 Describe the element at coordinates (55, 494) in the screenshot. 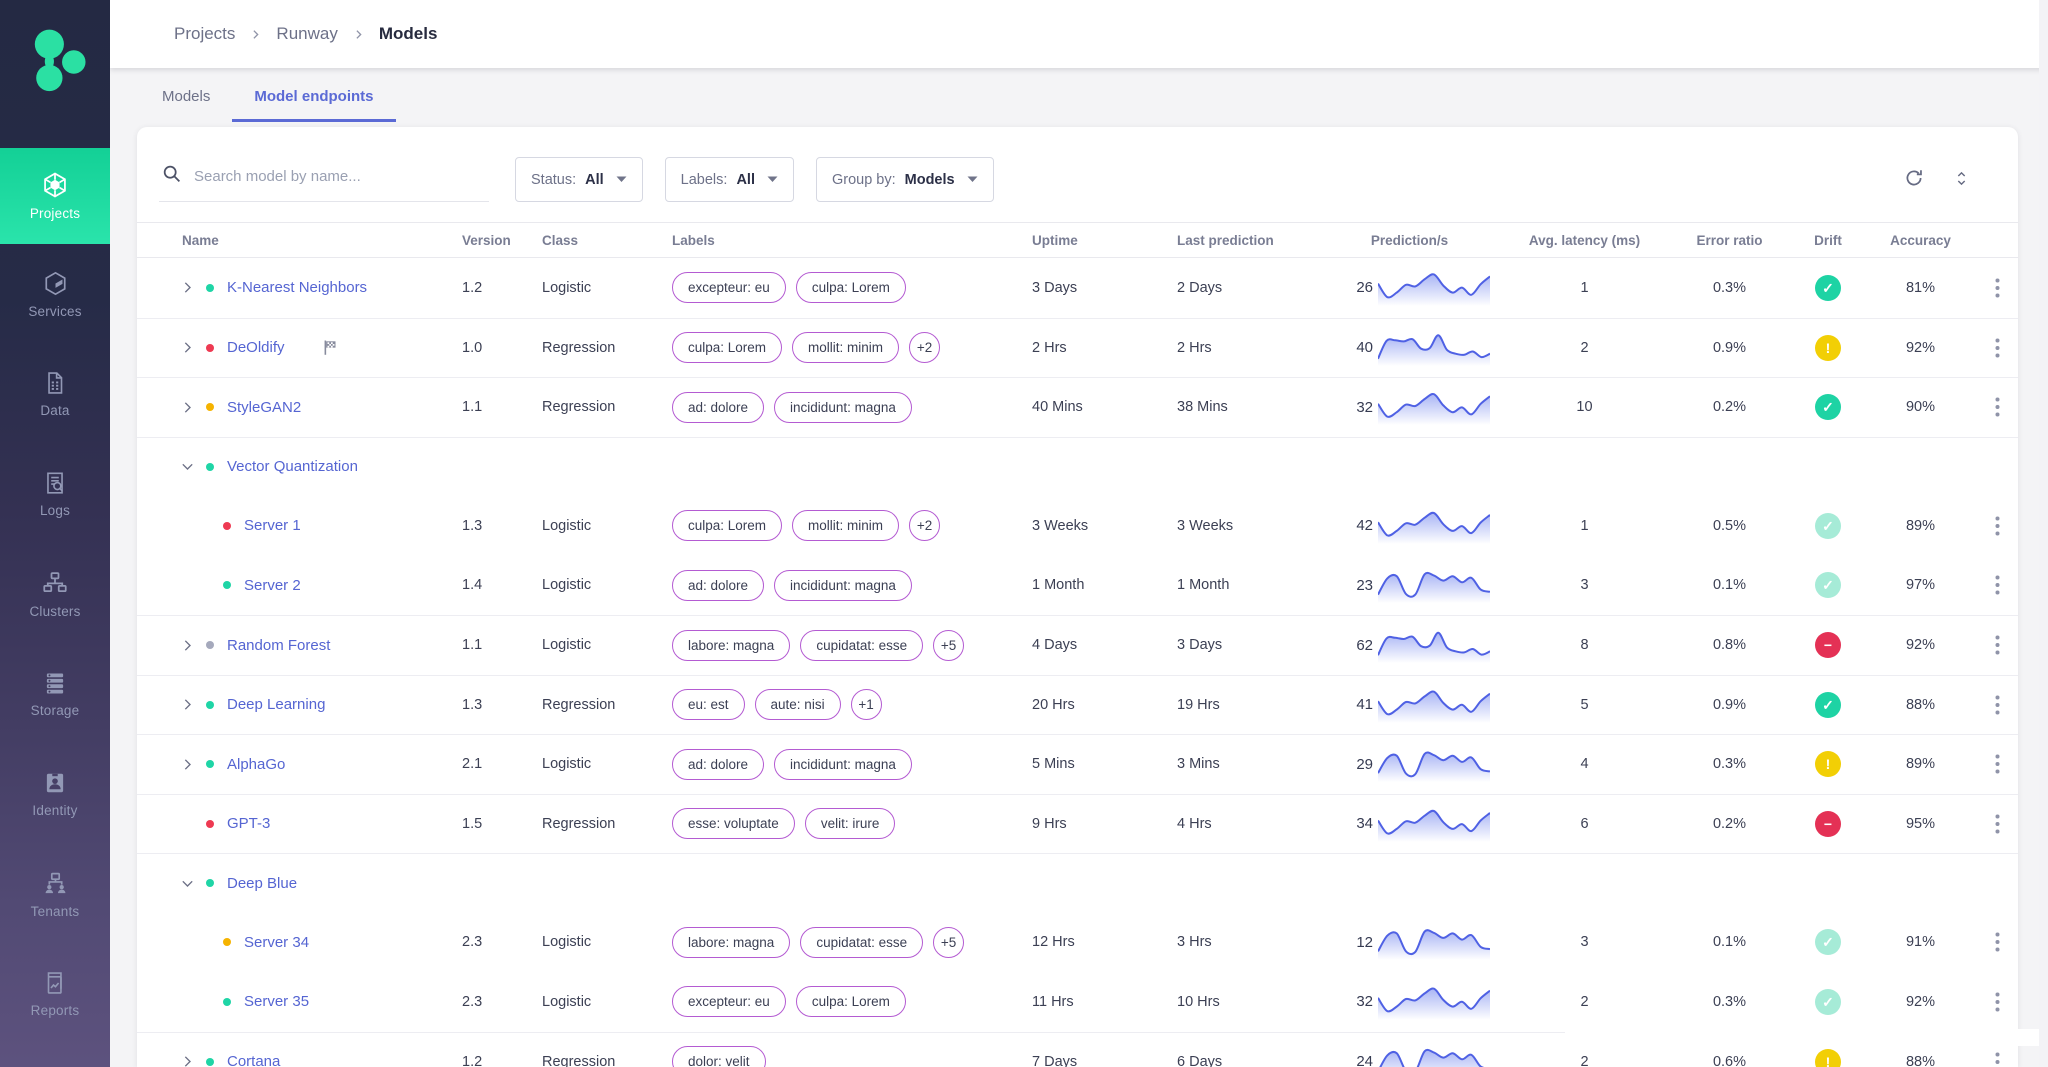

I see `sidebar-item-logs: Logs` at that location.